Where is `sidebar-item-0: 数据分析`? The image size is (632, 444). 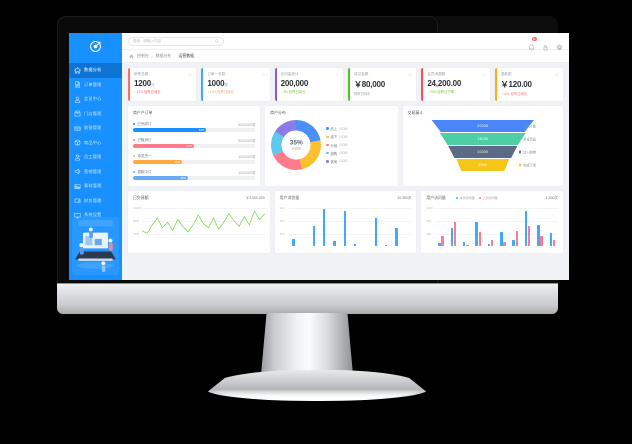
sidebar-item-0: 数据分析 is located at coordinates (95, 70).